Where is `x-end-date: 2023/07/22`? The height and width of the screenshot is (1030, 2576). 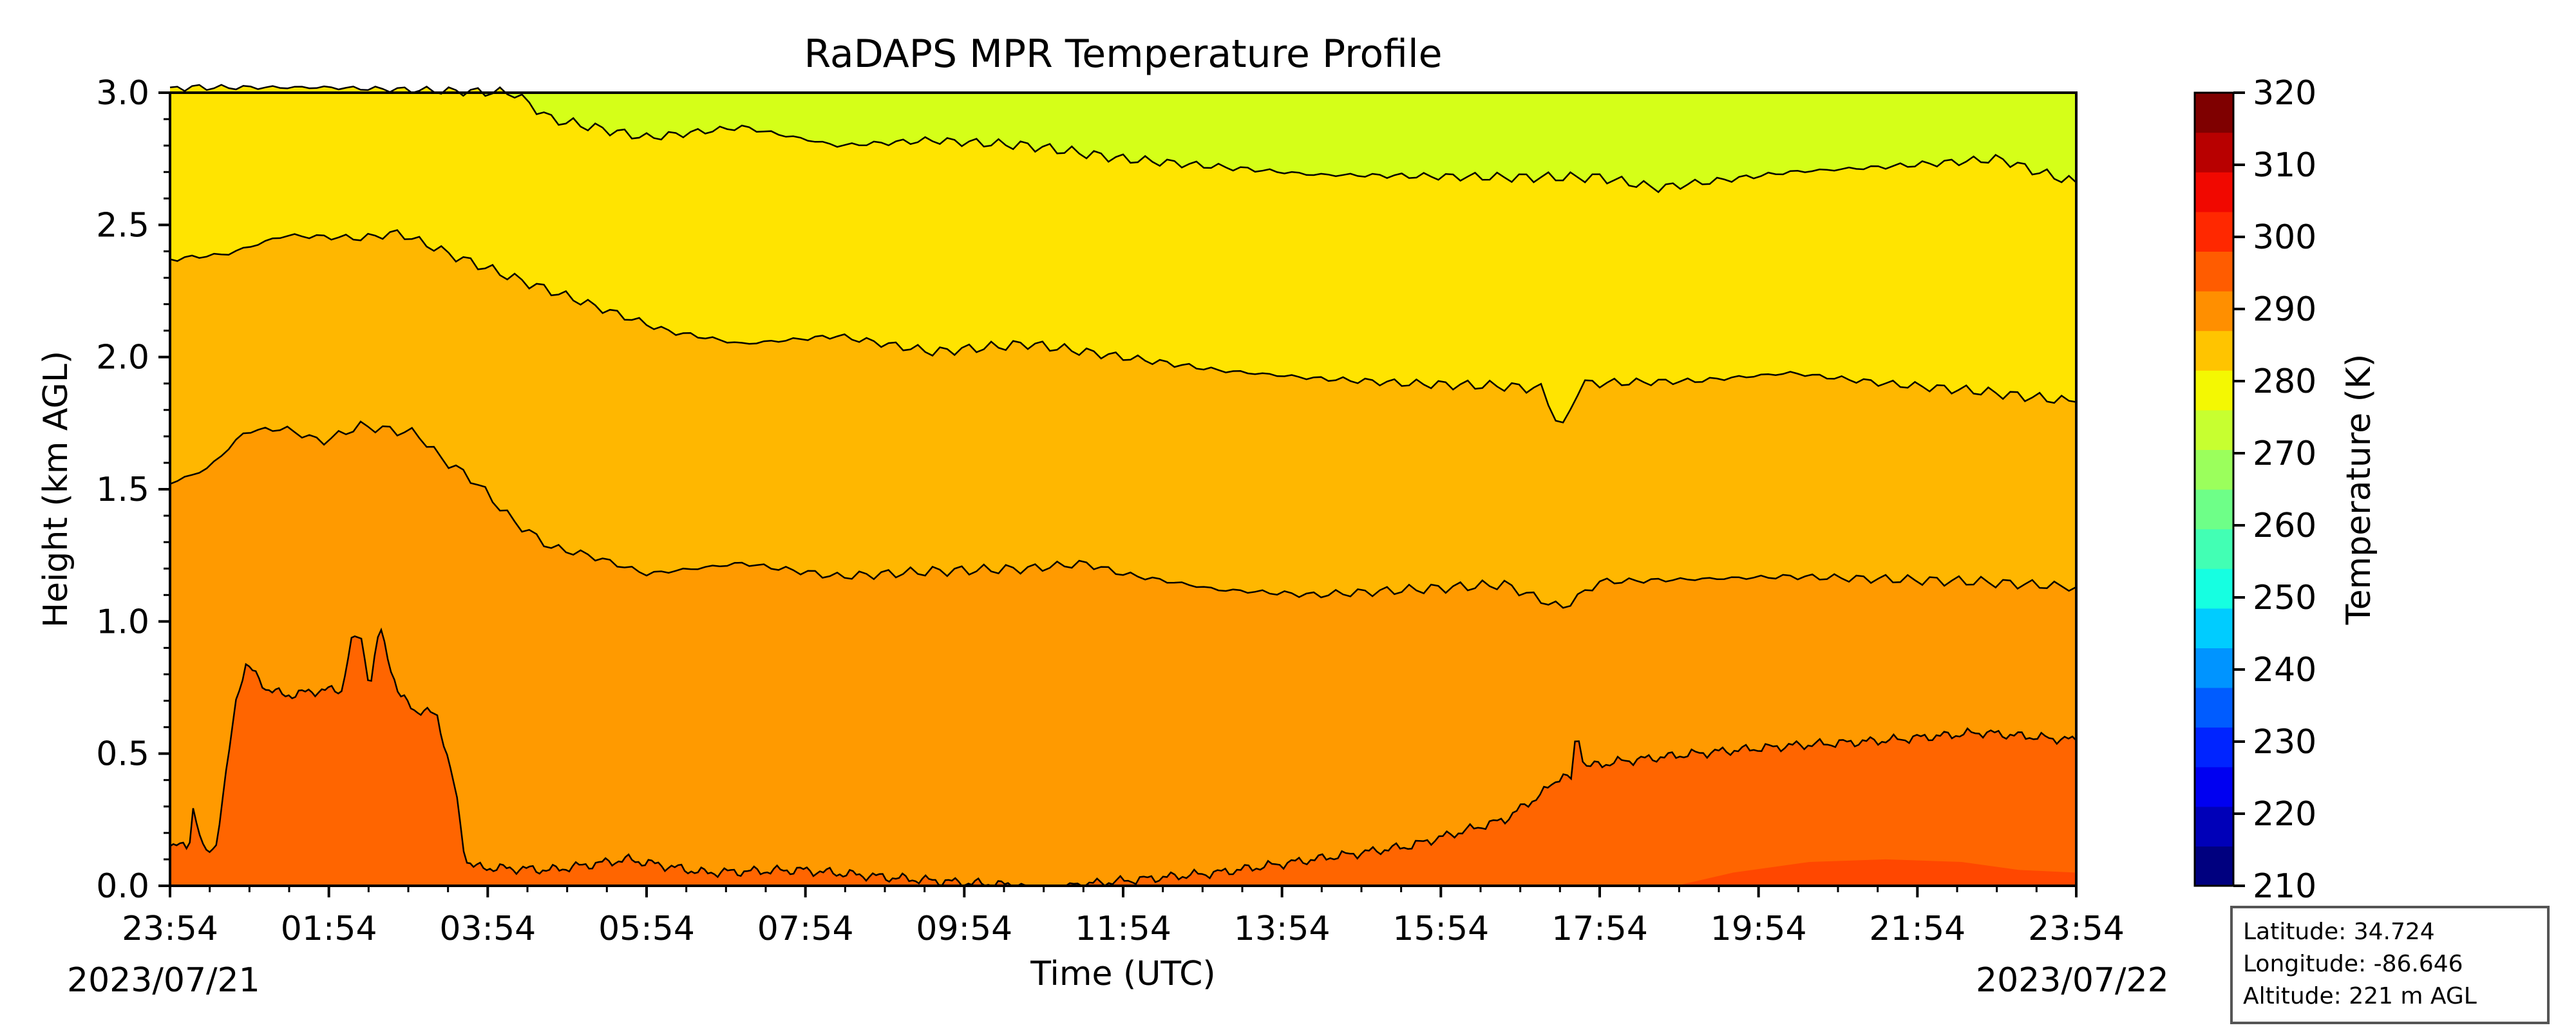 x-end-date: 2023/07/22 is located at coordinates (2072, 981).